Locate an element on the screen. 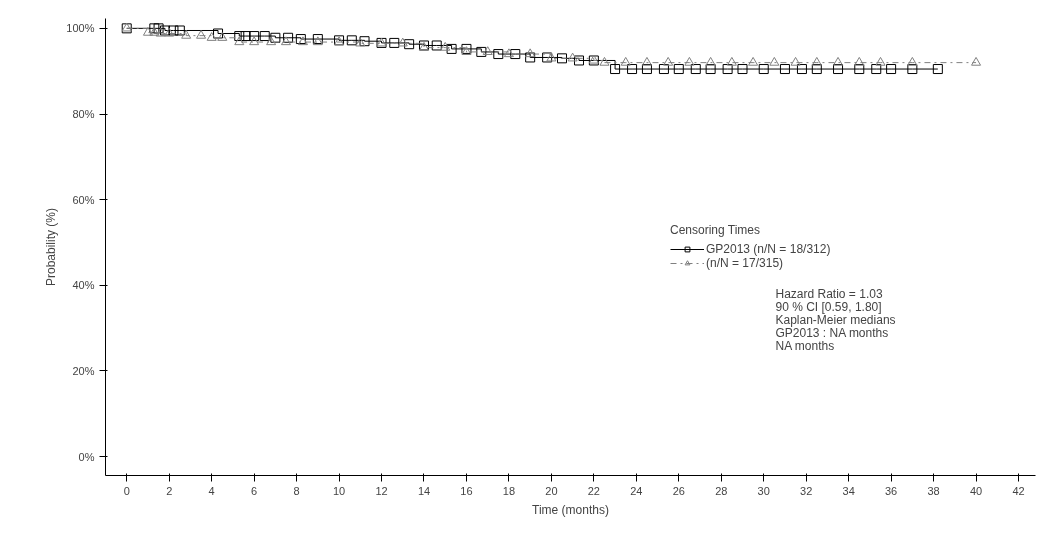  x-tick-label: 28 is located at coordinates (721, 490).